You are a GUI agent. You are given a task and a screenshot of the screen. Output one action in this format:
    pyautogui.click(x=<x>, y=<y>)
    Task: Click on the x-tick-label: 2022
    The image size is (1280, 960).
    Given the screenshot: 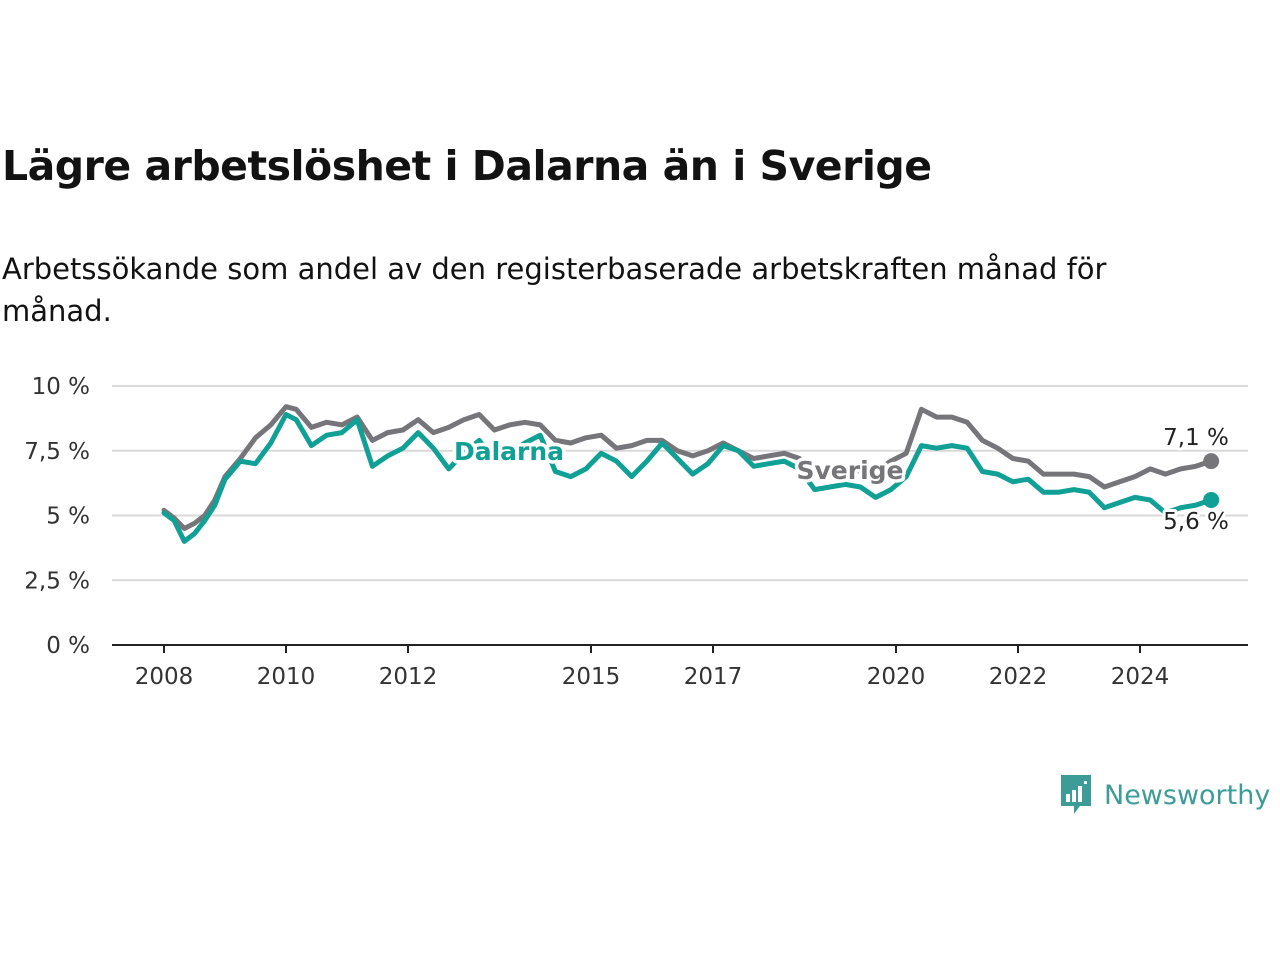 What is the action you would take?
    pyautogui.click(x=1018, y=677)
    